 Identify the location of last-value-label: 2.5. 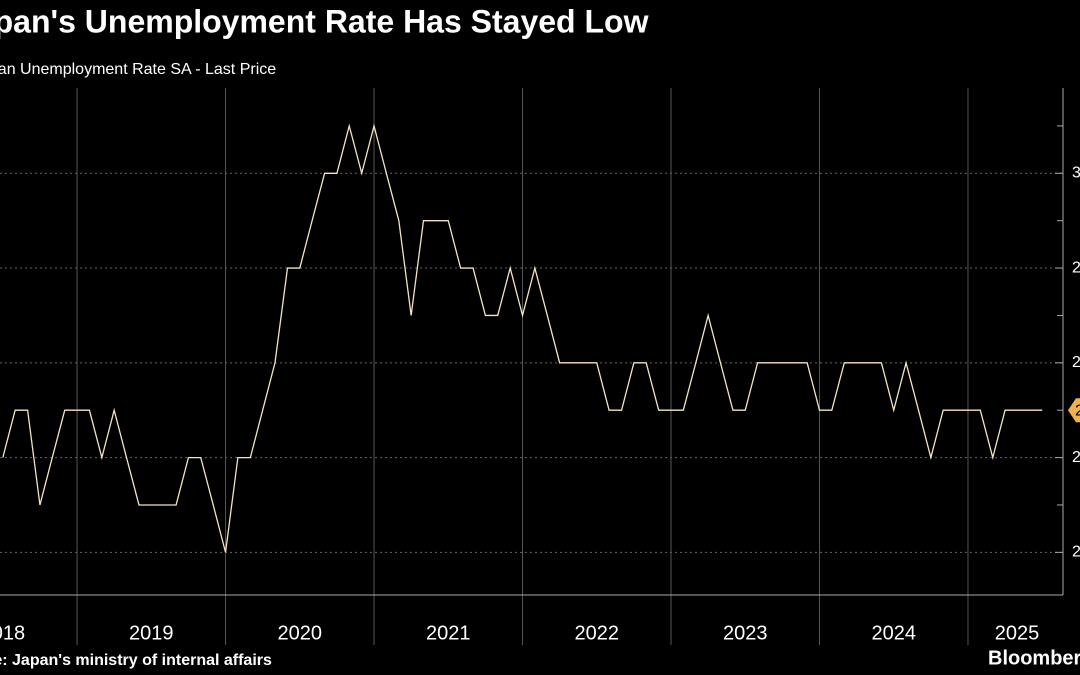
(1077, 410).